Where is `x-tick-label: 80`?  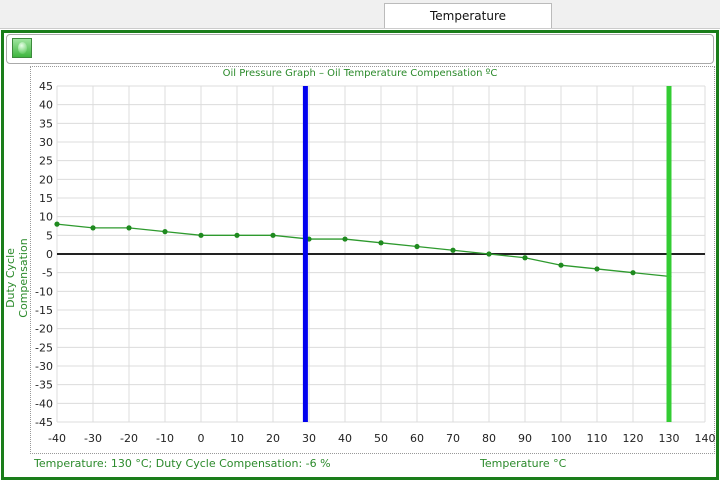
x-tick-label: 80 is located at coordinates (489, 438).